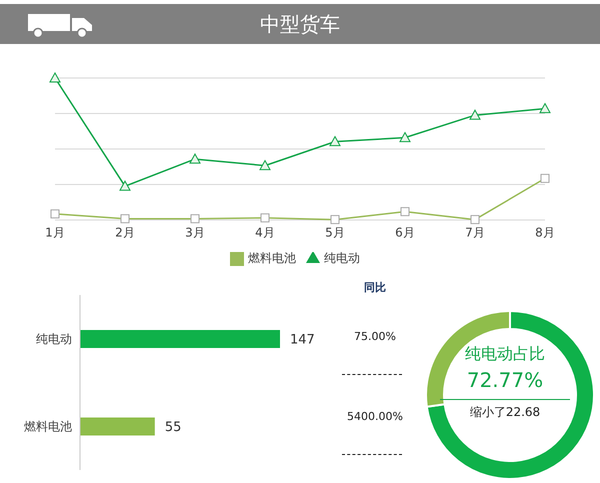  What do you see at coordinates (55, 233) in the screenshot?
I see `x-tick-label: 1月` at bounding box center [55, 233].